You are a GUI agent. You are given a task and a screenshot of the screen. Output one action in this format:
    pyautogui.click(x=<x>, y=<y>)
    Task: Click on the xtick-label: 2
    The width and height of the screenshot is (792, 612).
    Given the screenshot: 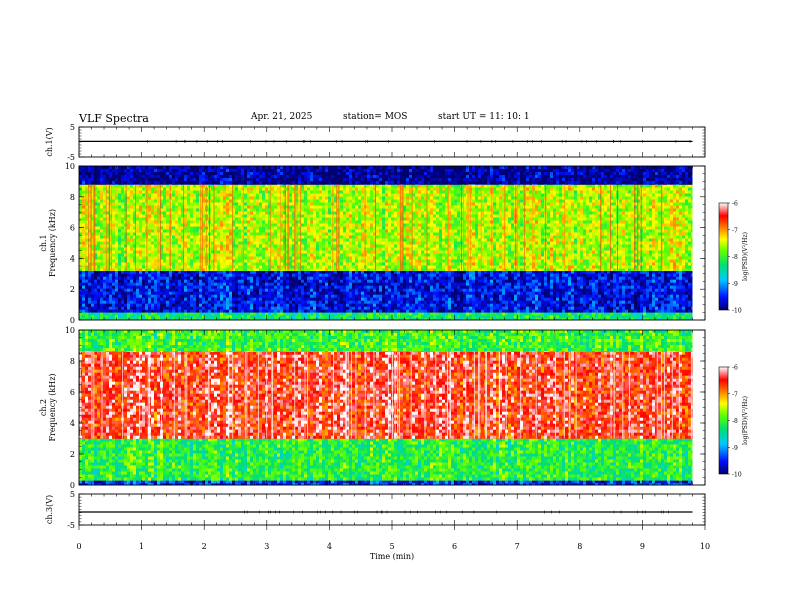 What is the action you would take?
    pyautogui.click(x=204, y=546)
    